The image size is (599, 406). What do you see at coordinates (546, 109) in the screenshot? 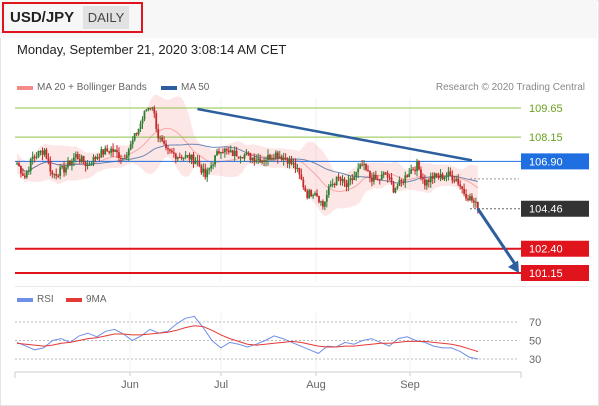
I see `level-label-109.65: 109.65` at bounding box center [546, 109].